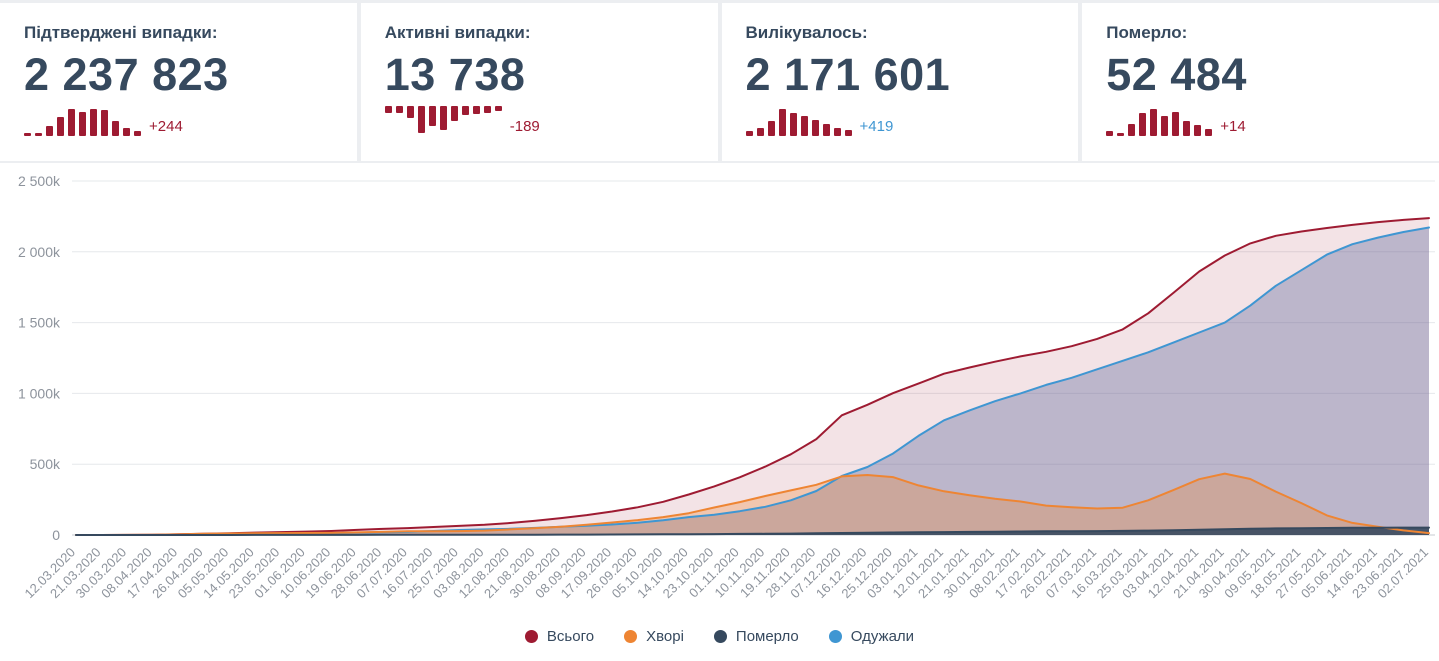 This screenshot has width=1439, height=661. What do you see at coordinates (1176, 74) in the screenshot?
I see `stat-card-deaths-value: 52 484` at bounding box center [1176, 74].